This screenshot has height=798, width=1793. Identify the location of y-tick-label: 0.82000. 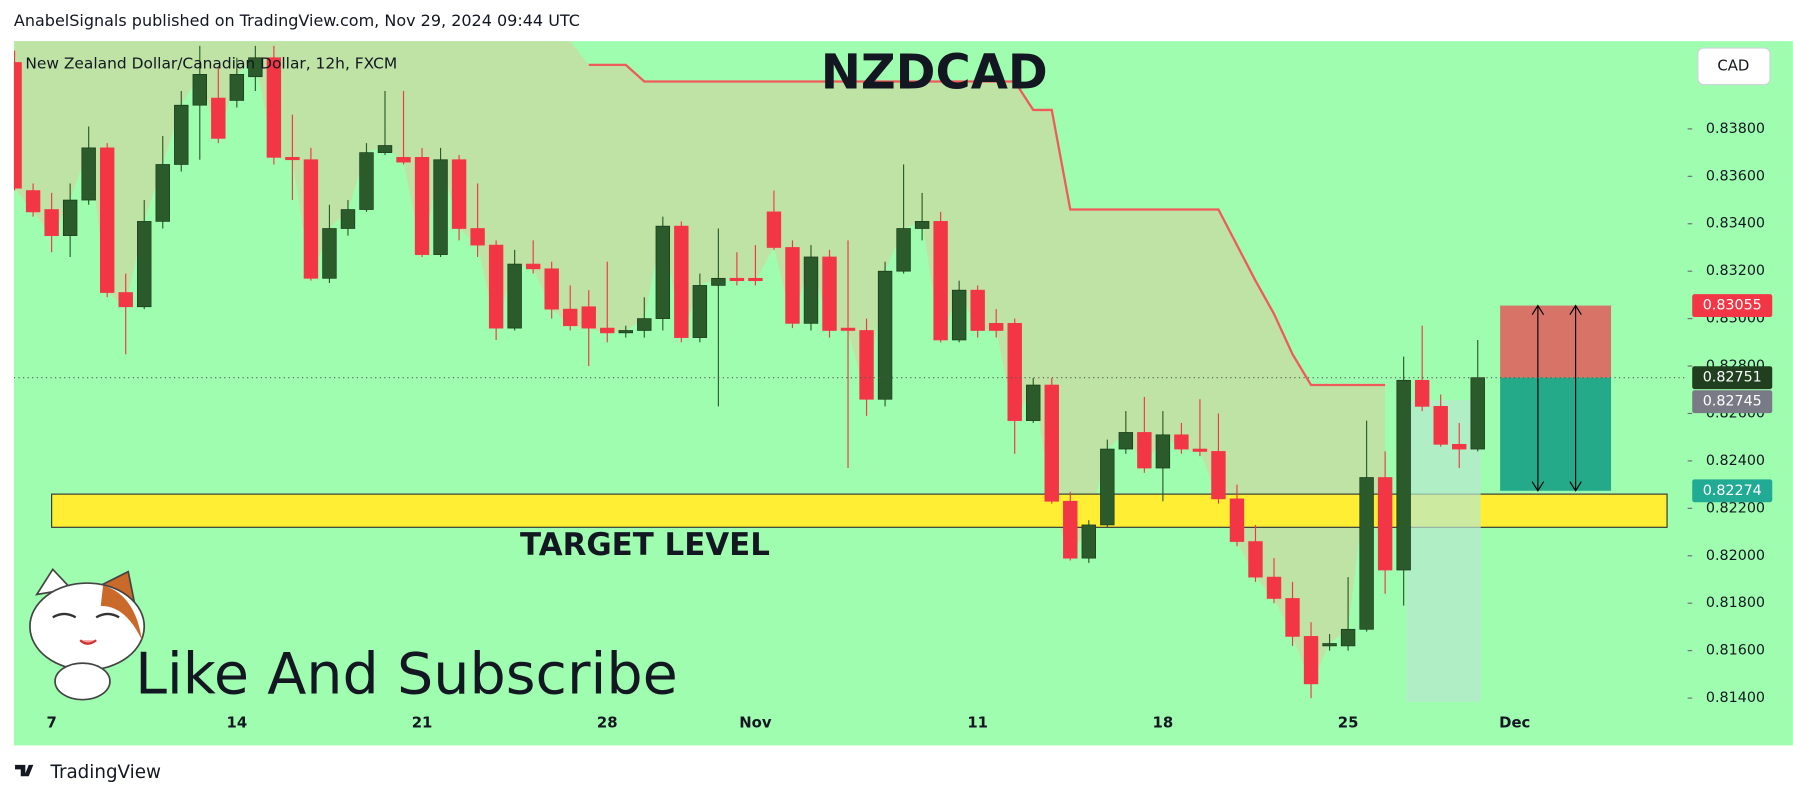
(1735, 556).